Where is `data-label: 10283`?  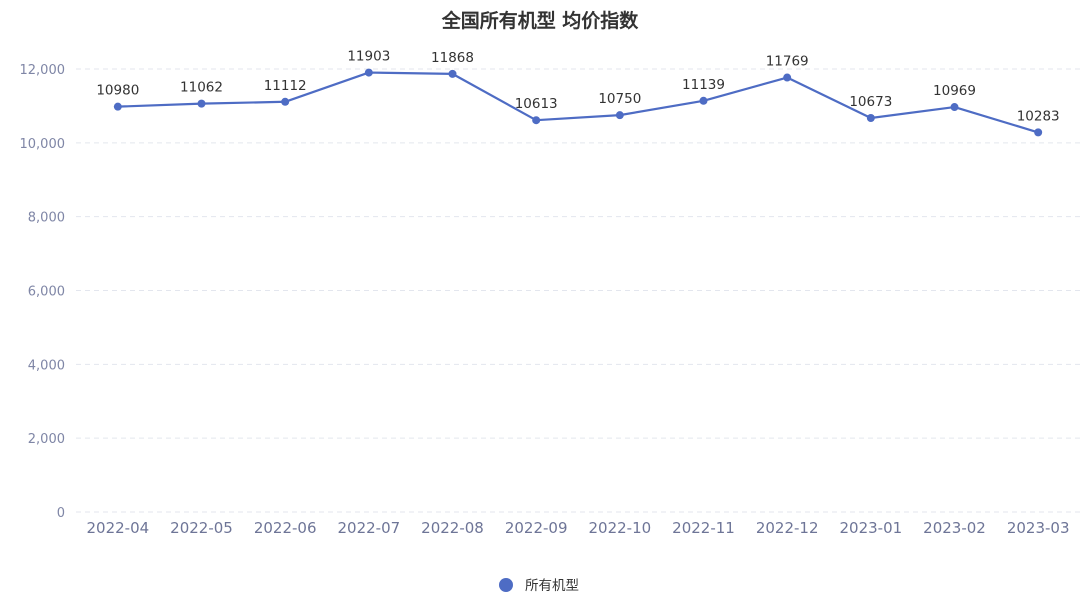
data-label: 10283 is located at coordinates (1038, 116).